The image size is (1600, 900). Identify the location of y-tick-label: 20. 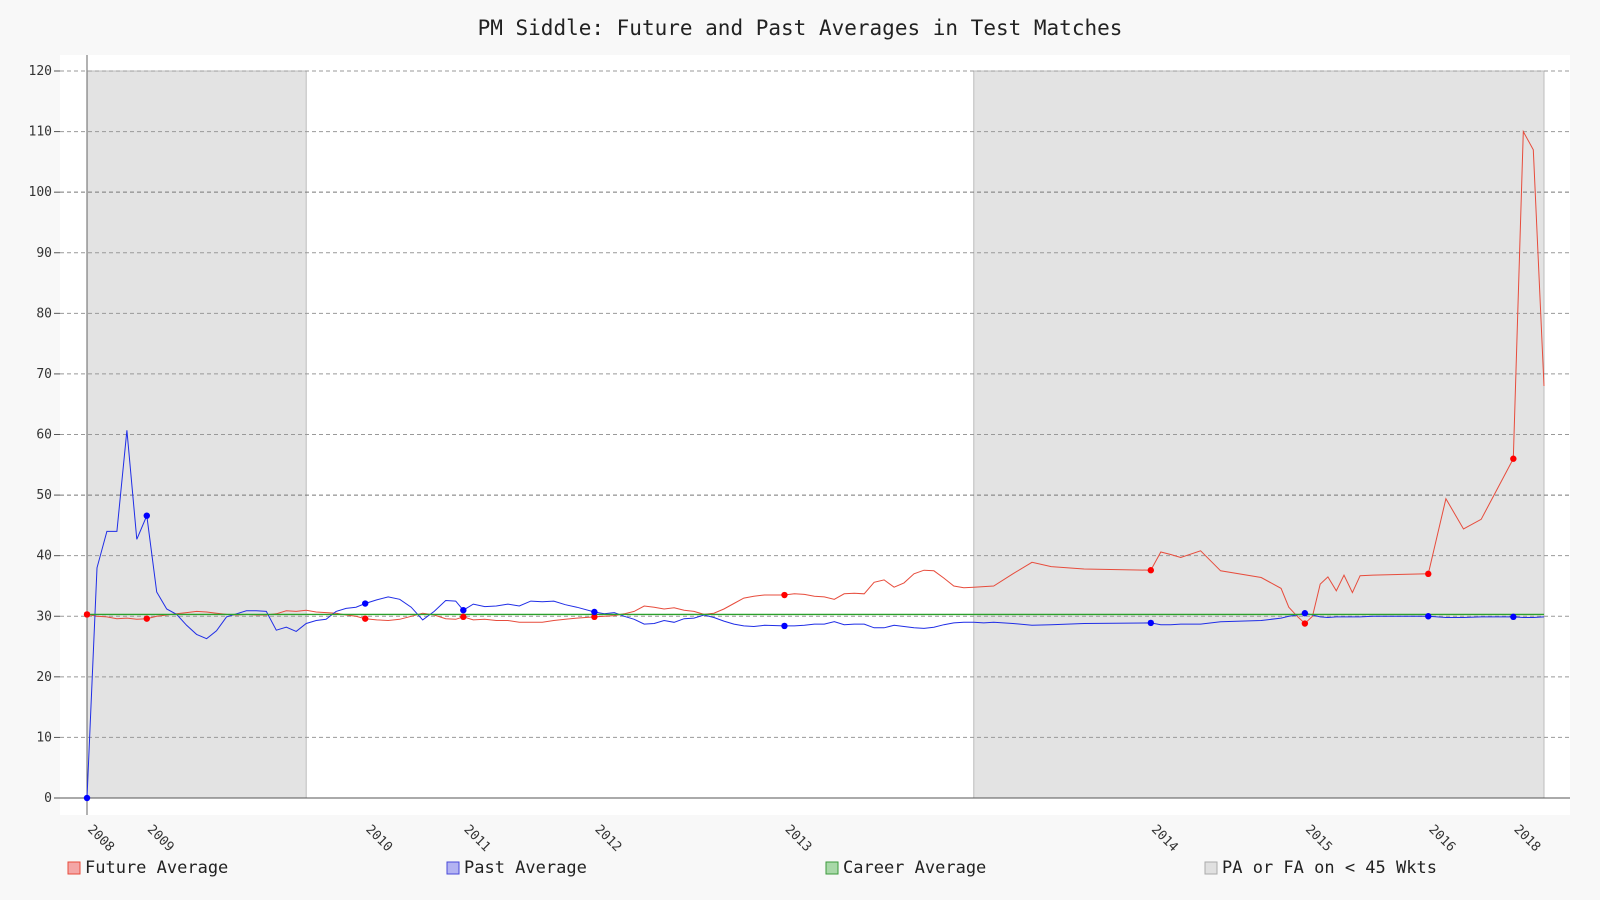
(44, 677).